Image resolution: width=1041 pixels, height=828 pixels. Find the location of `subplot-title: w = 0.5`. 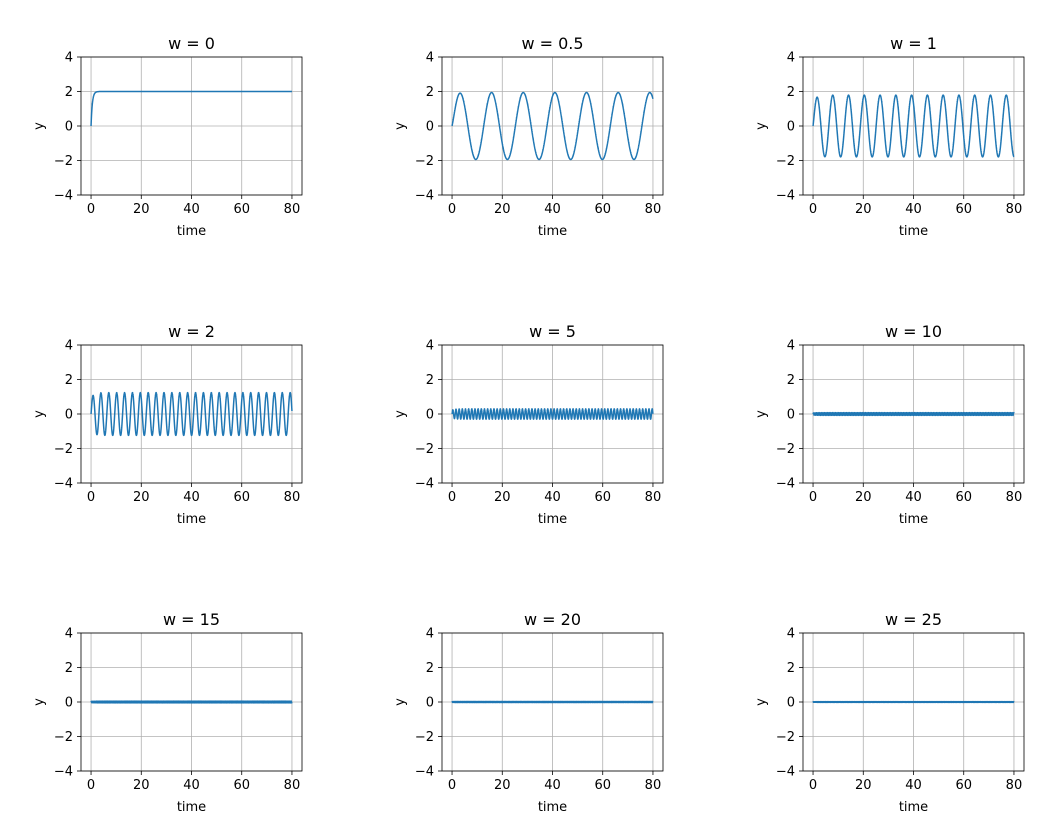

subplot-title: w = 0.5 is located at coordinates (552, 43).